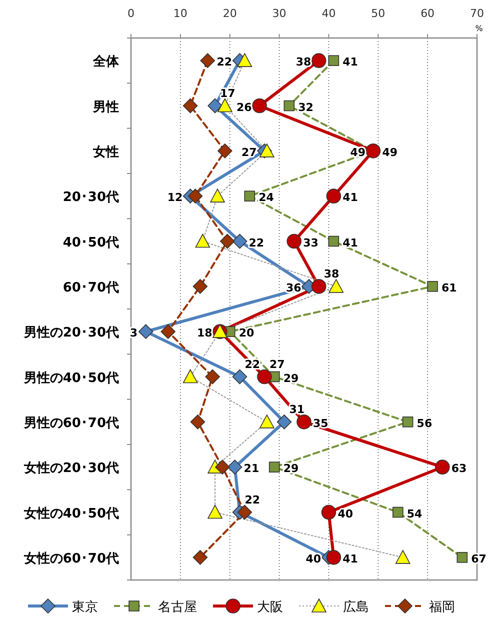 The image size is (488, 620). I want to click on data-label: 24, so click(266, 197).